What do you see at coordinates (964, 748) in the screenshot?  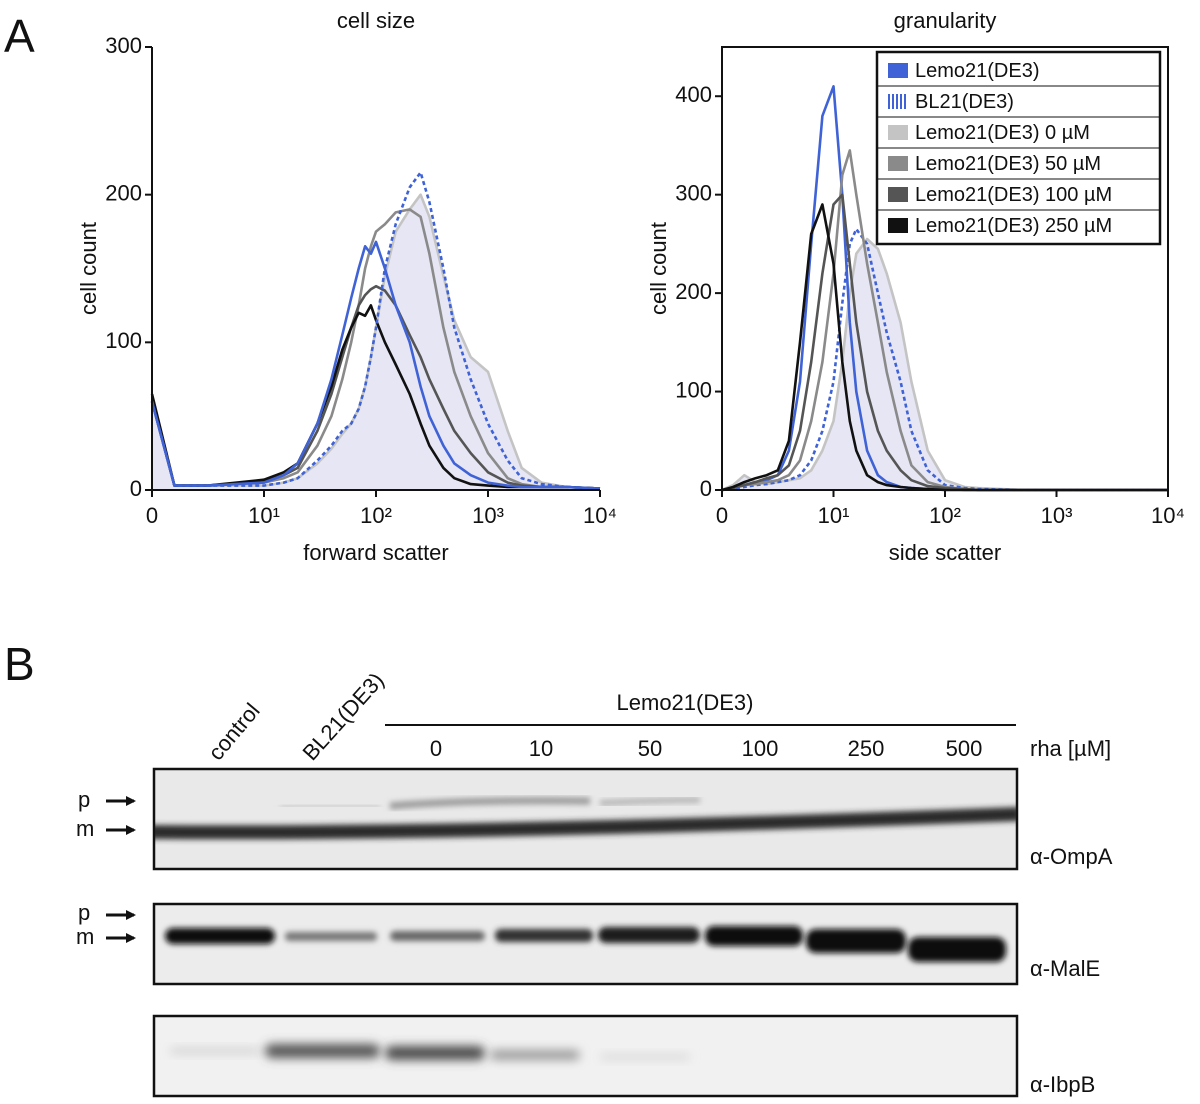 I see `concentration: 500` at bounding box center [964, 748].